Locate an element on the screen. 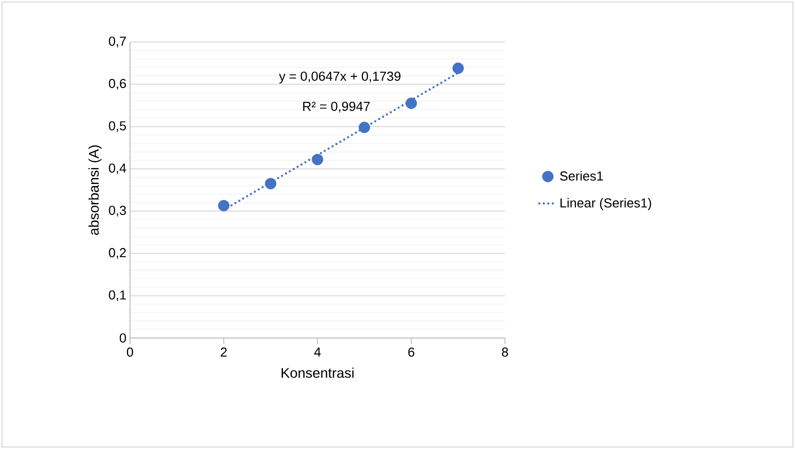 Image resolution: width=795 pixels, height=449 pixels. y-tick-label: 0,1 is located at coordinates (117, 296).